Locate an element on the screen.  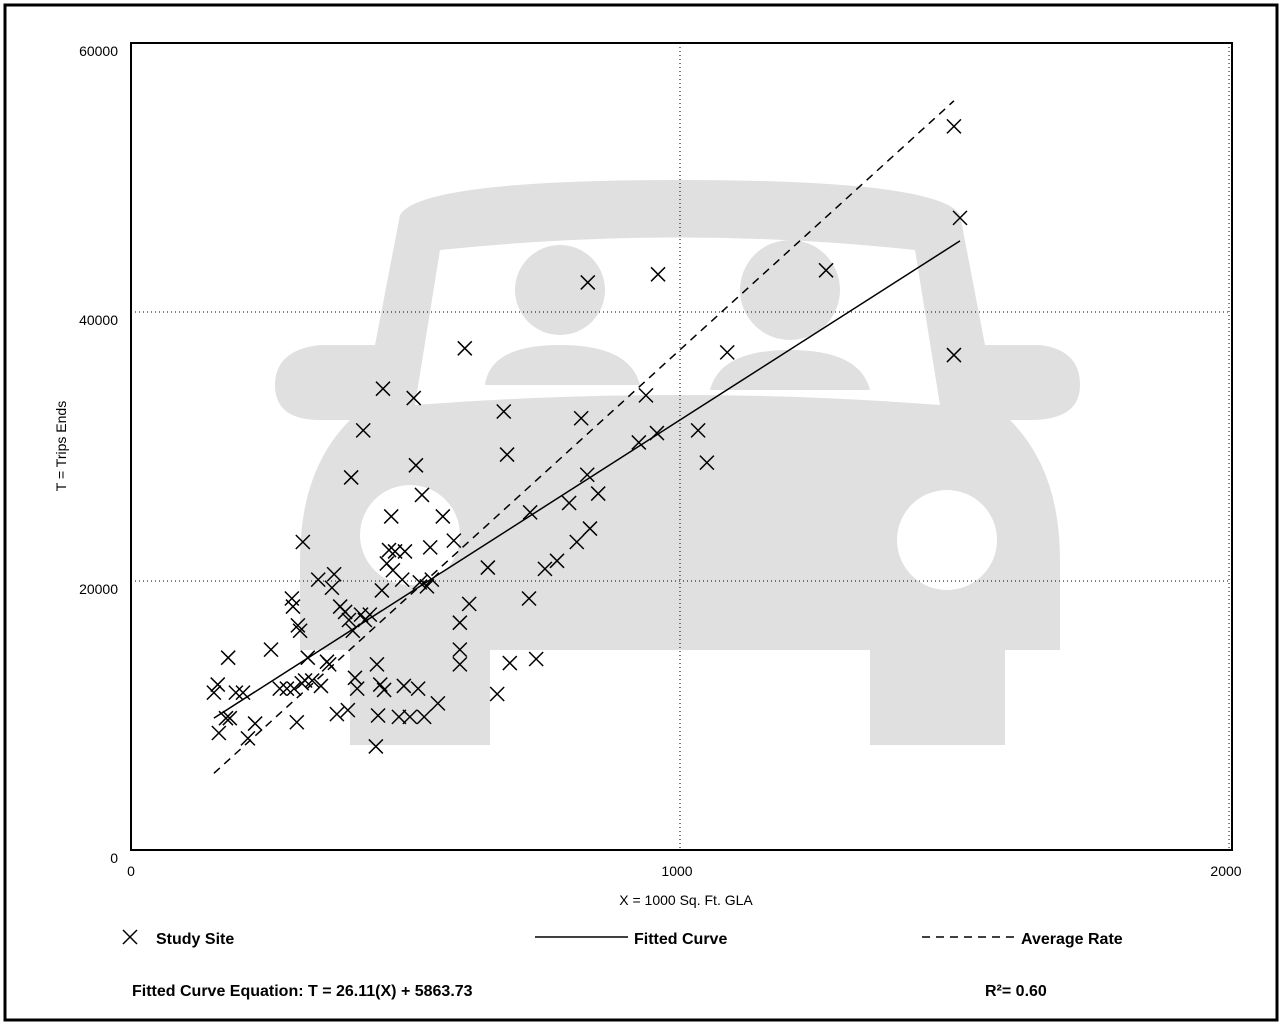
x-tick-label: 0 is located at coordinates (131, 871).